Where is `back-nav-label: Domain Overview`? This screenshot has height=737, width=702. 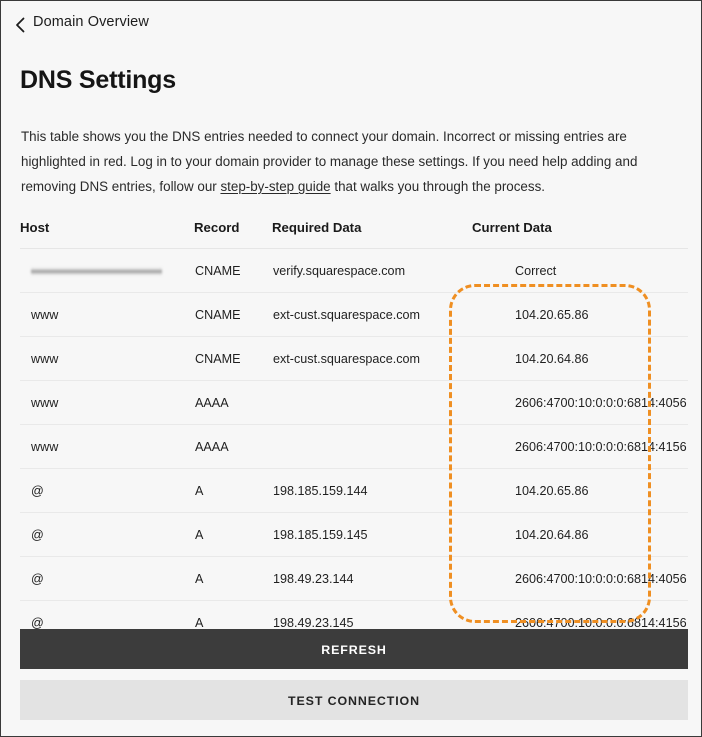
back-nav-label: Domain Overview is located at coordinates (91, 22).